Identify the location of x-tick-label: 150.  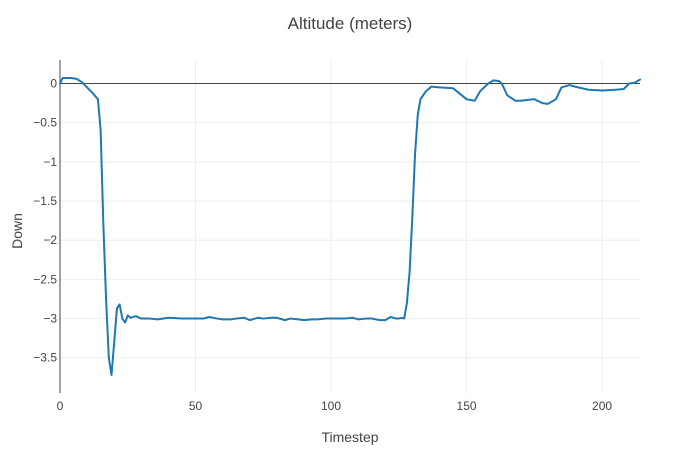
(467, 406).